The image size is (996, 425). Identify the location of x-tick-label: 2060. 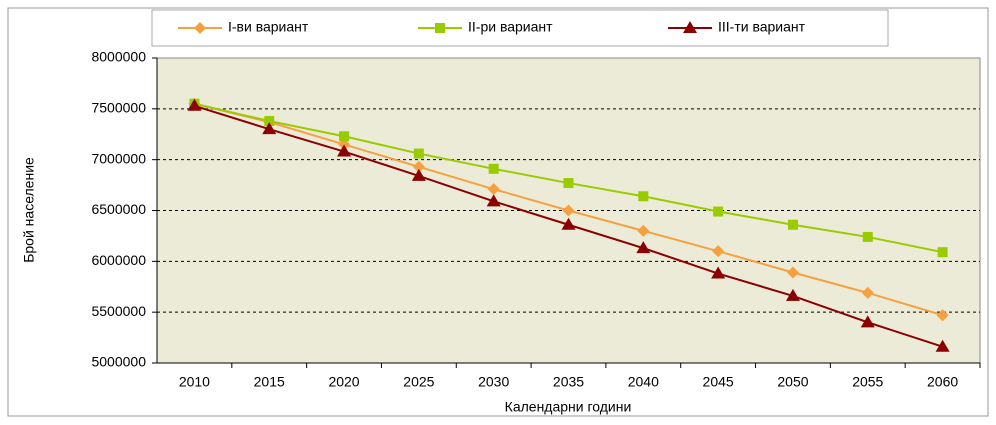
(942, 382).